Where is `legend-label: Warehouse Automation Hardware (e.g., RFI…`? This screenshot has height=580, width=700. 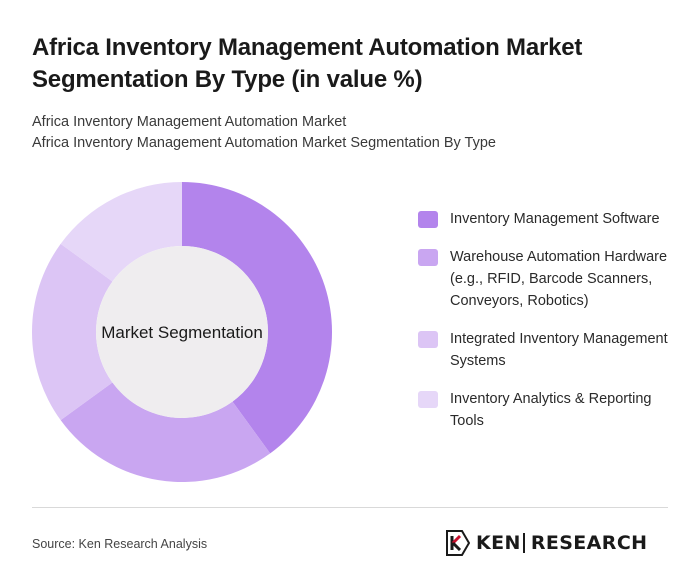
legend-label: Warehouse Automation Hardware (e.g., RFI… is located at coordinates (559, 279).